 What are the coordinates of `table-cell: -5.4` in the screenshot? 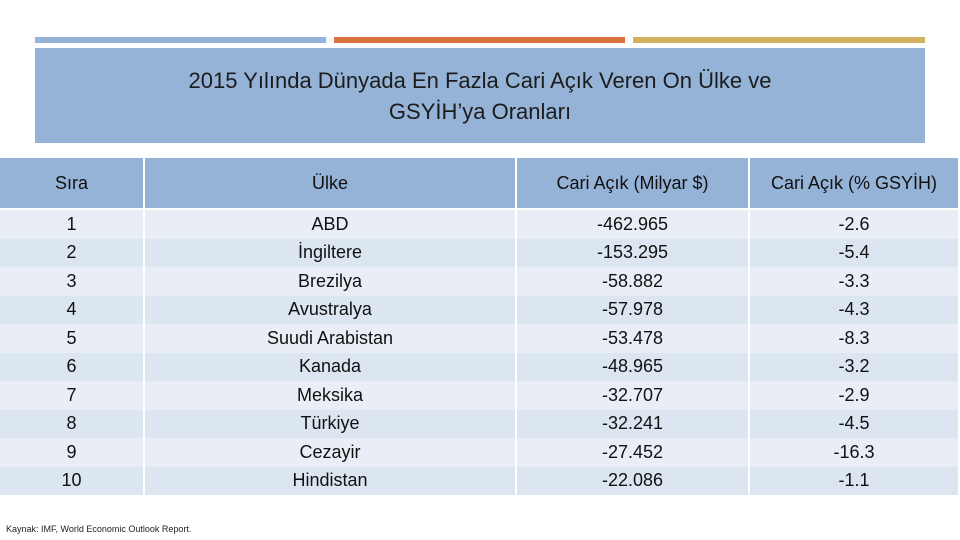 It's located at (855, 252).